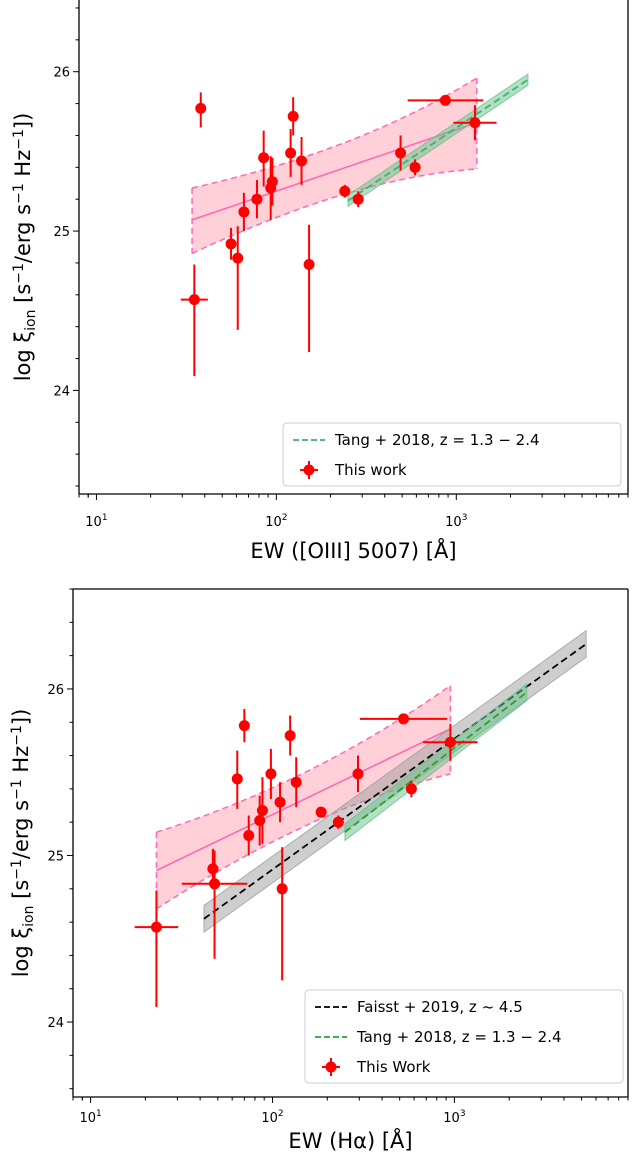 Image resolution: width=633 pixels, height=1159 pixels. I want to click on faisst-line, so click(395, 781).